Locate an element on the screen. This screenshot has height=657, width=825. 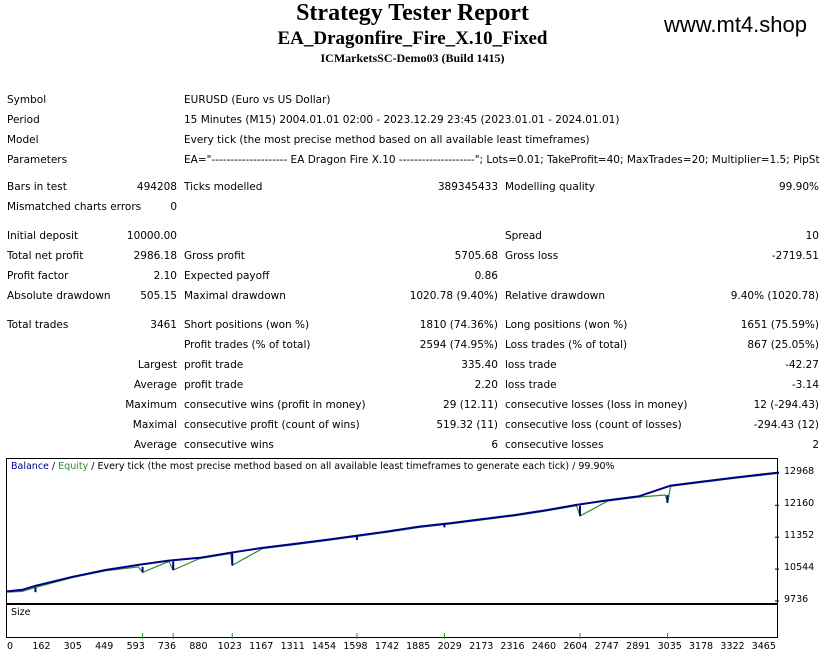
maximal-drawdown-value: 1020.78 (9.40%) is located at coordinates (453, 296).